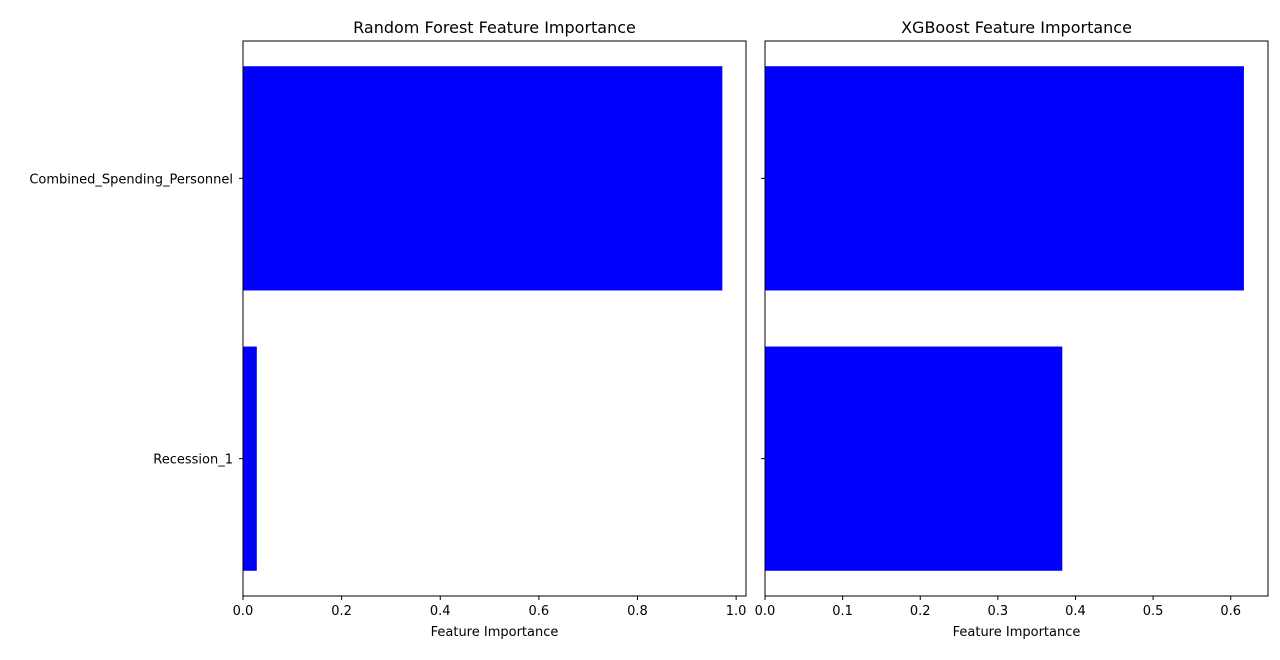 This screenshot has width=1280, height=660. Describe the element at coordinates (998, 611) in the screenshot. I see `x-tick-label: 0.3` at that location.